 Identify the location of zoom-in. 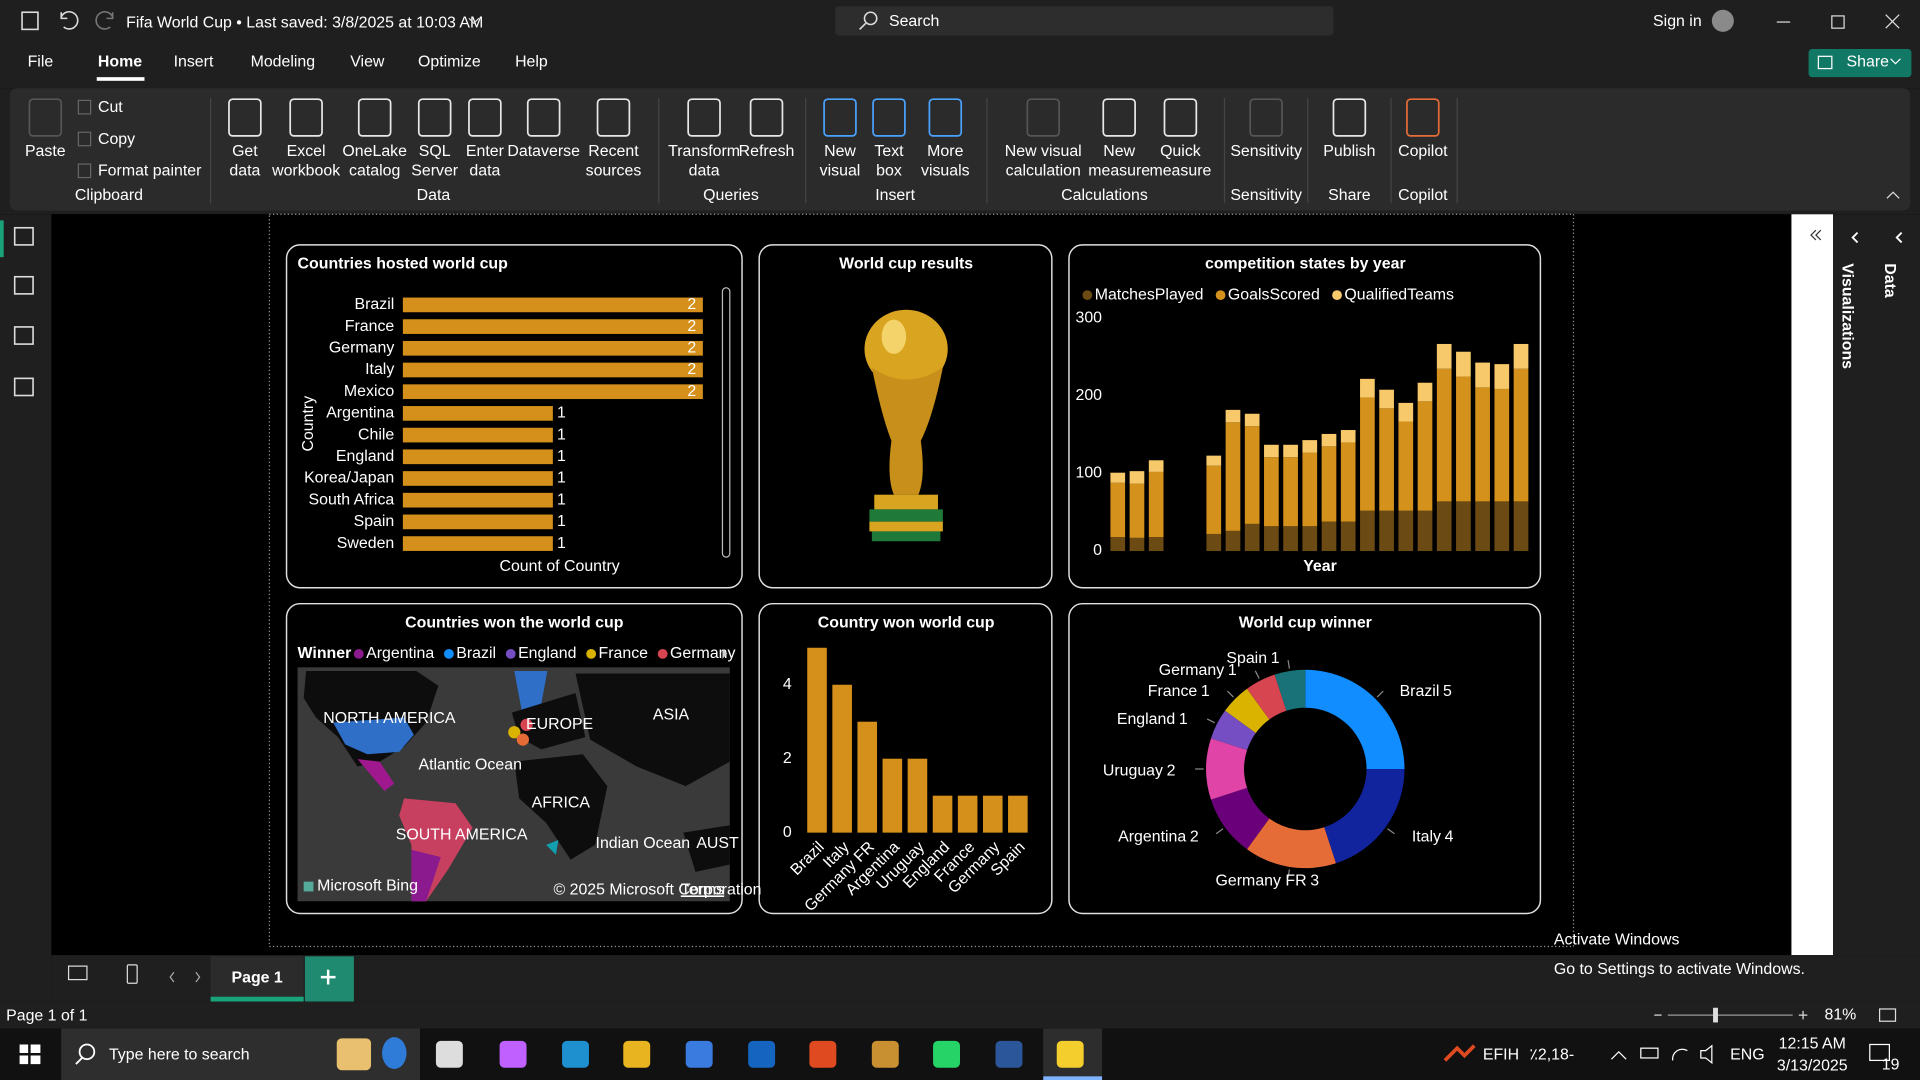
(1803, 1015).